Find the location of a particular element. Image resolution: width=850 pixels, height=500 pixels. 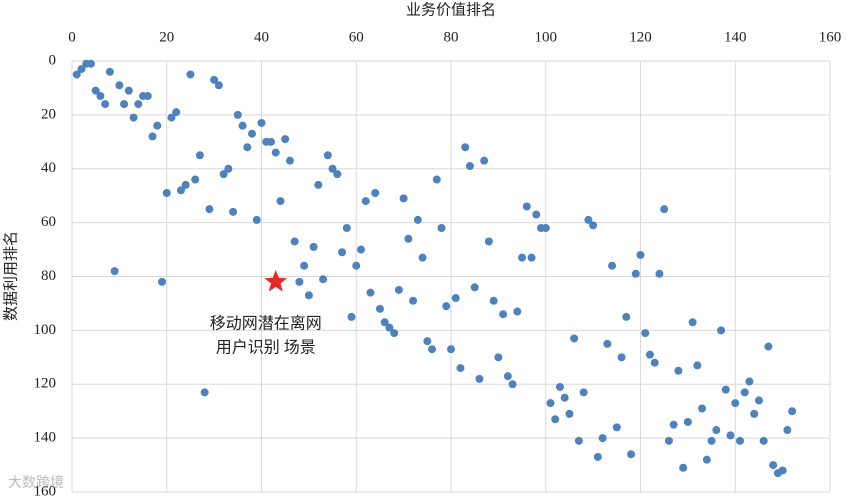

y-tick-label: 100 is located at coordinates (45, 330).